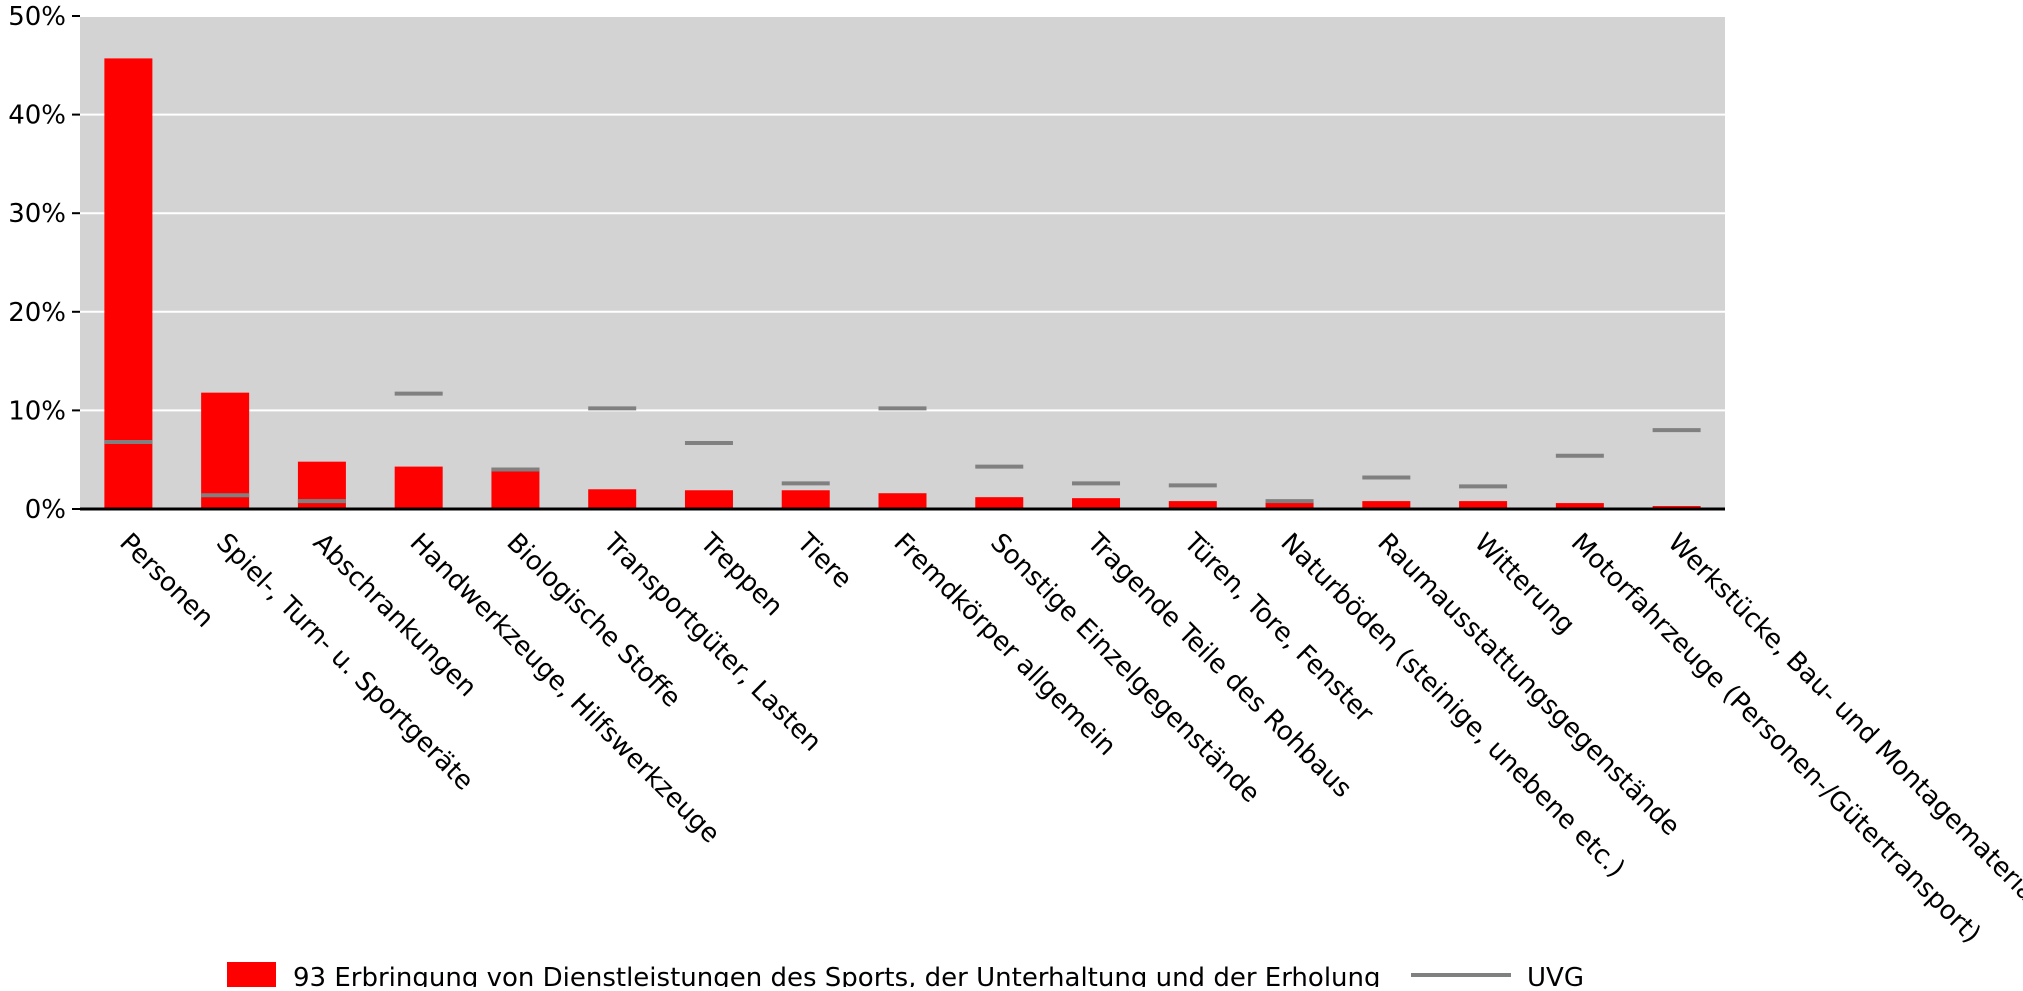  What do you see at coordinates (37, 116) in the screenshot?
I see `y-tick-label: 40%` at bounding box center [37, 116].